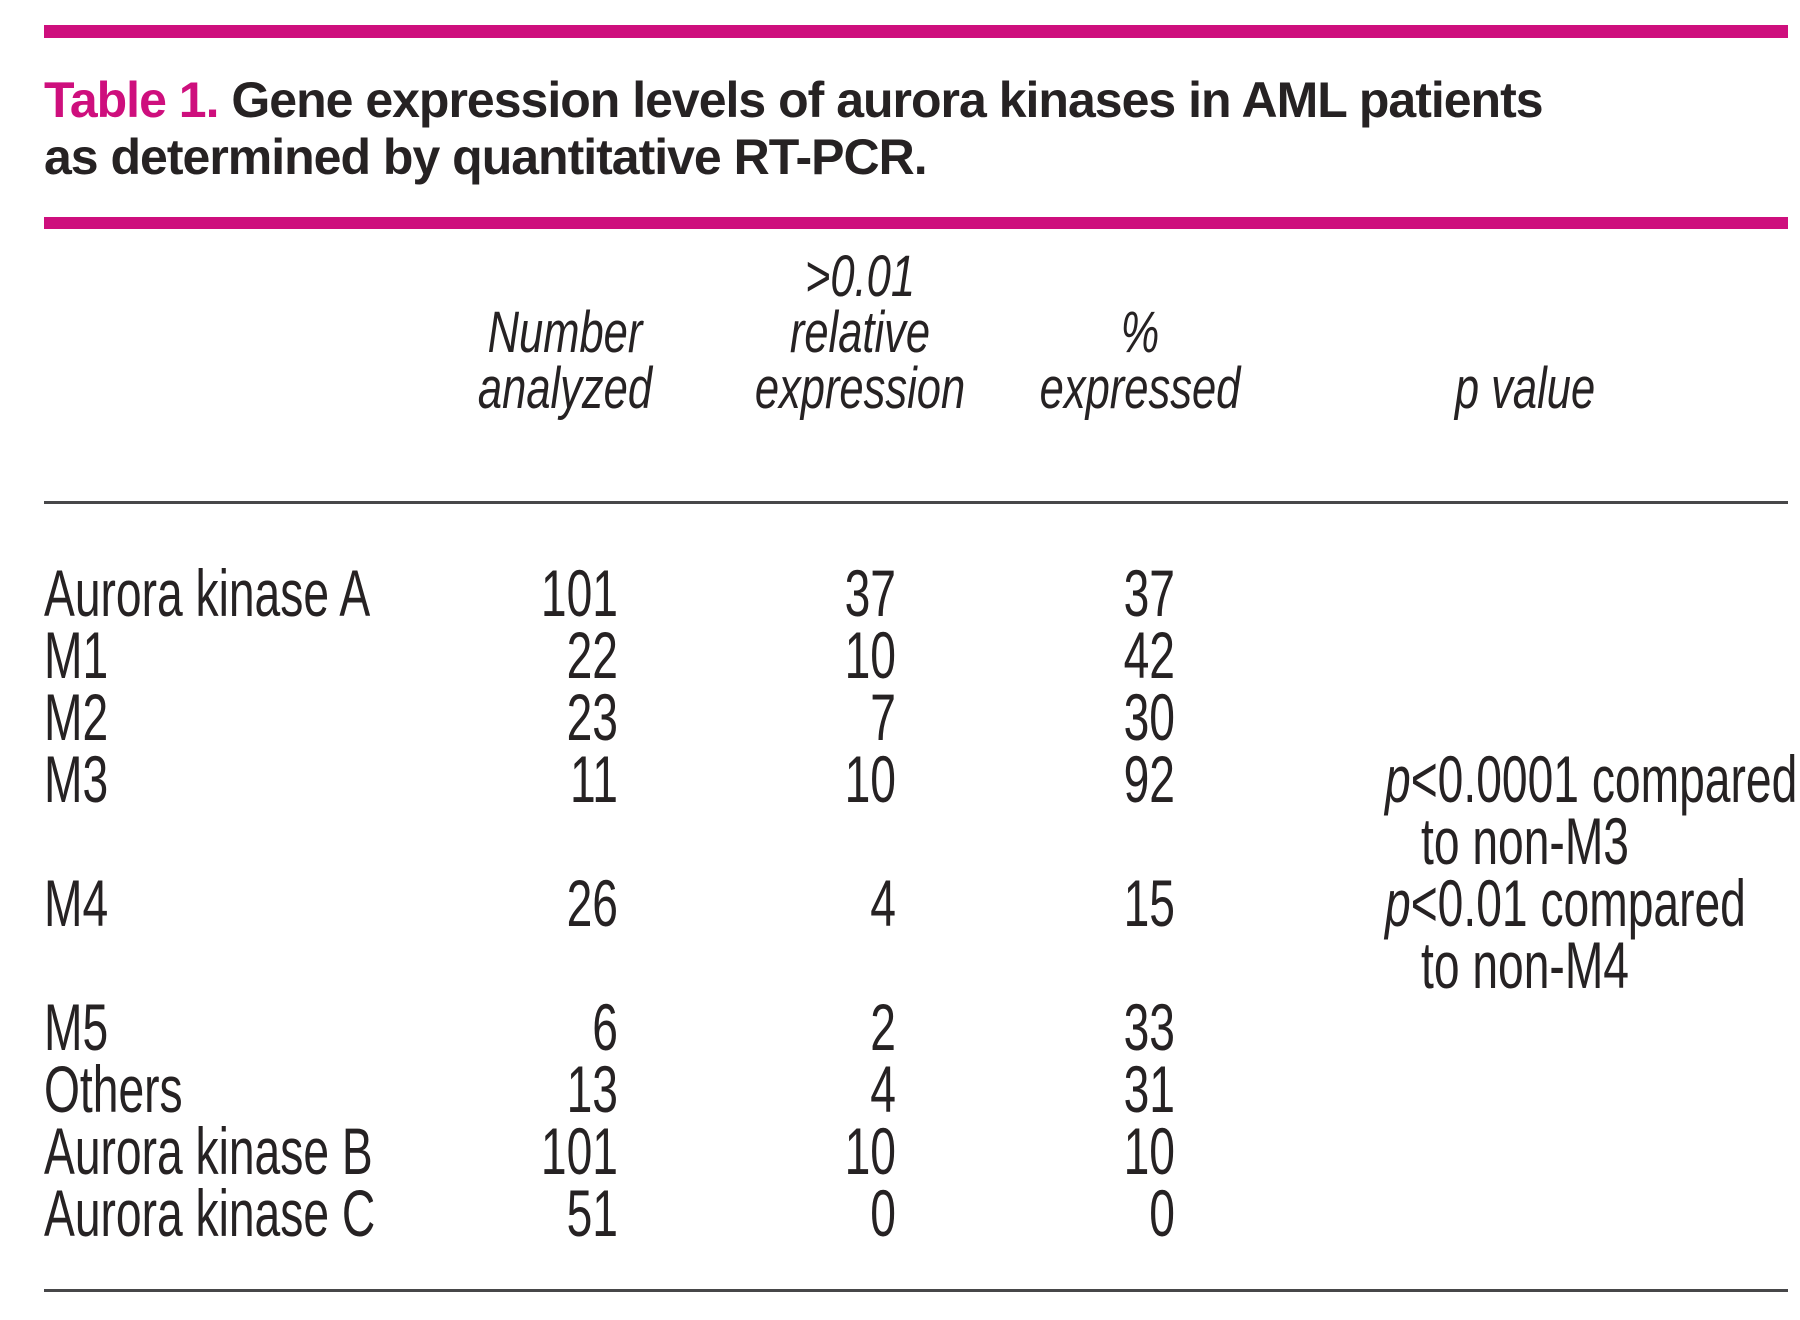  What do you see at coordinates (1149, 1089) in the screenshot?
I see `pct-expressed-value: 31` at bounding box center [1149, 1089].